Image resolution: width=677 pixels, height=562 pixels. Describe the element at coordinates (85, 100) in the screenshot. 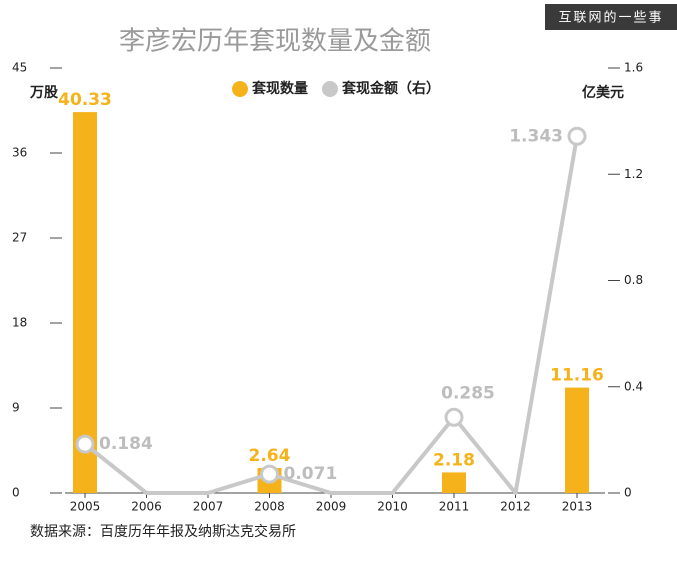

I see `bar-value-label: 40.33` at that location.